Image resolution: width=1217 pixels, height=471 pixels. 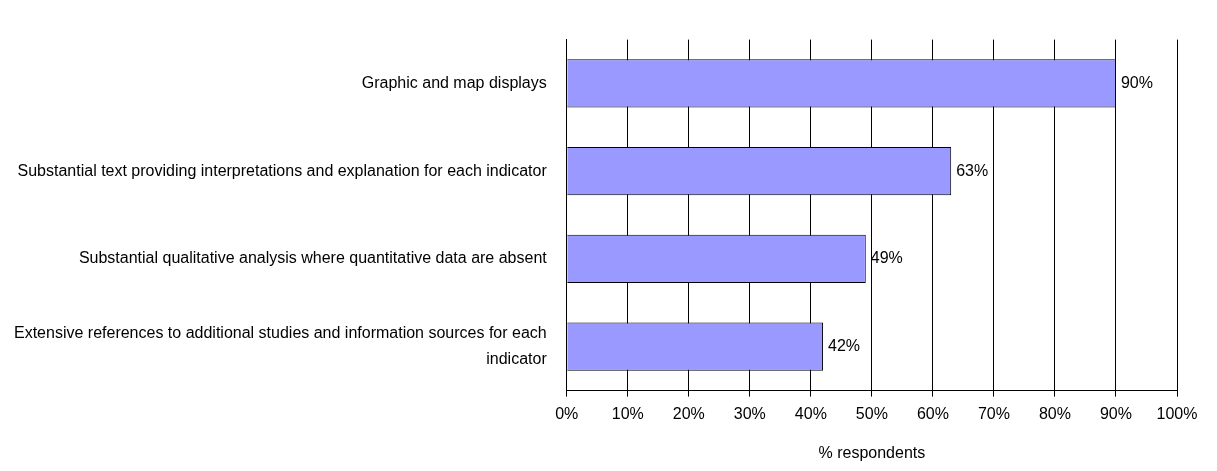 What do you see at coordinates (313, 258) in the screenshot?
I see `y-tick-label: Substantial qualitative analysis where quantitative data are absent` at bounding box center [313, 258].